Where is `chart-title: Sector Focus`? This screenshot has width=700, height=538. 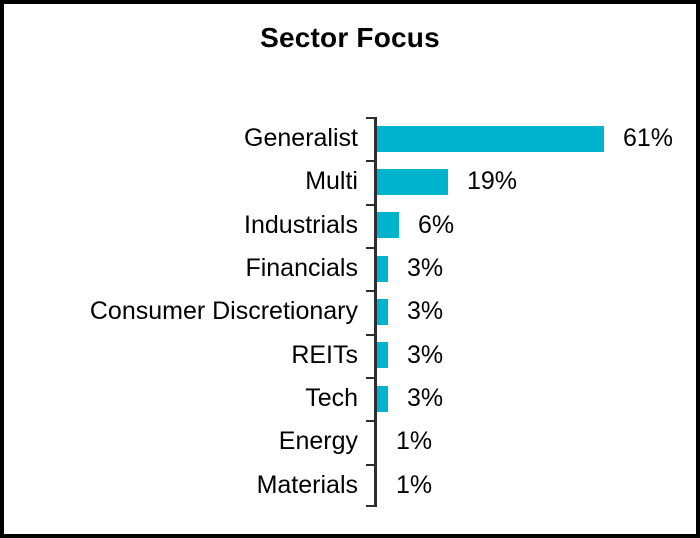 chart-title: Sector Focus is located at coordinates (350, 37).